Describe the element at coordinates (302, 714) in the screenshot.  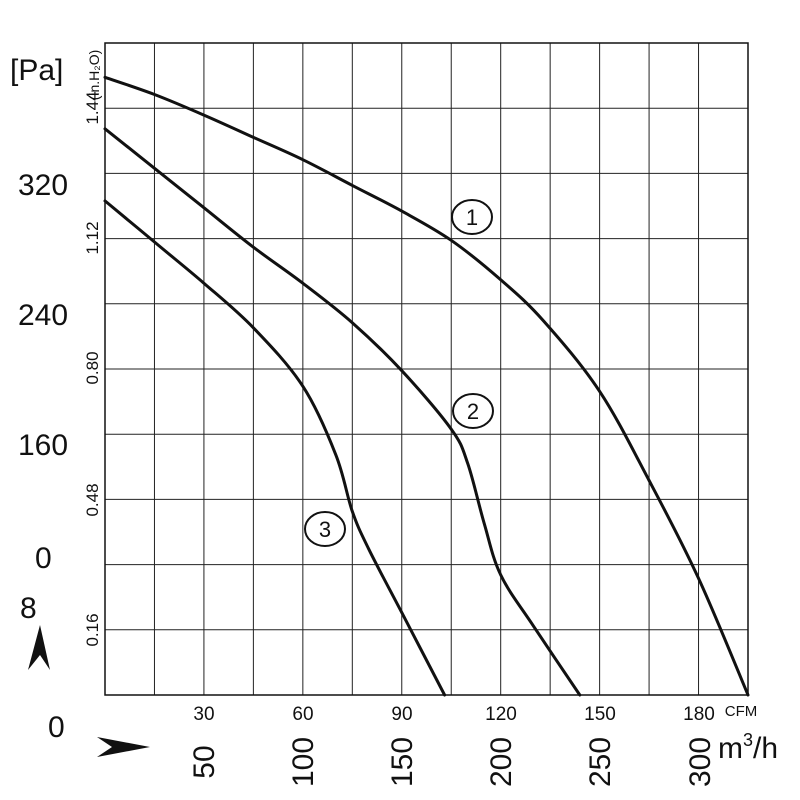
I see `cfm-tick-label: 60` at that location.